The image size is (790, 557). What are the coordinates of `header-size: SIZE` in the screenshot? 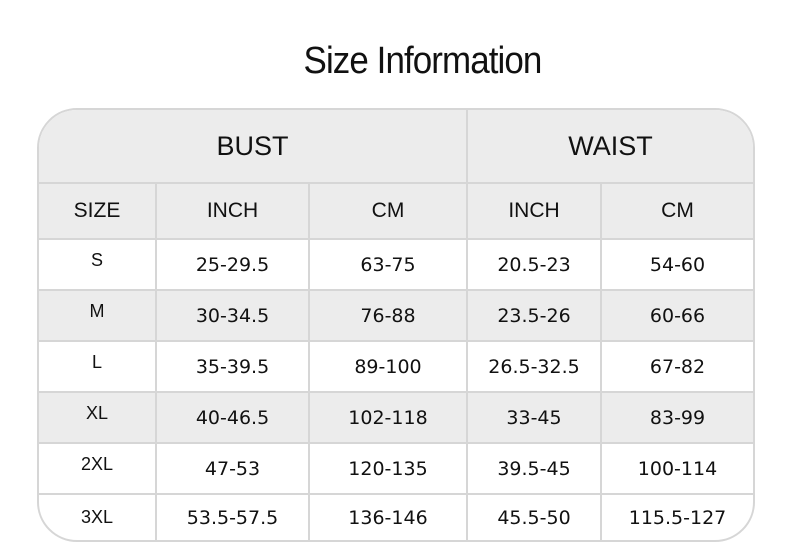 It's located at (98, 211).